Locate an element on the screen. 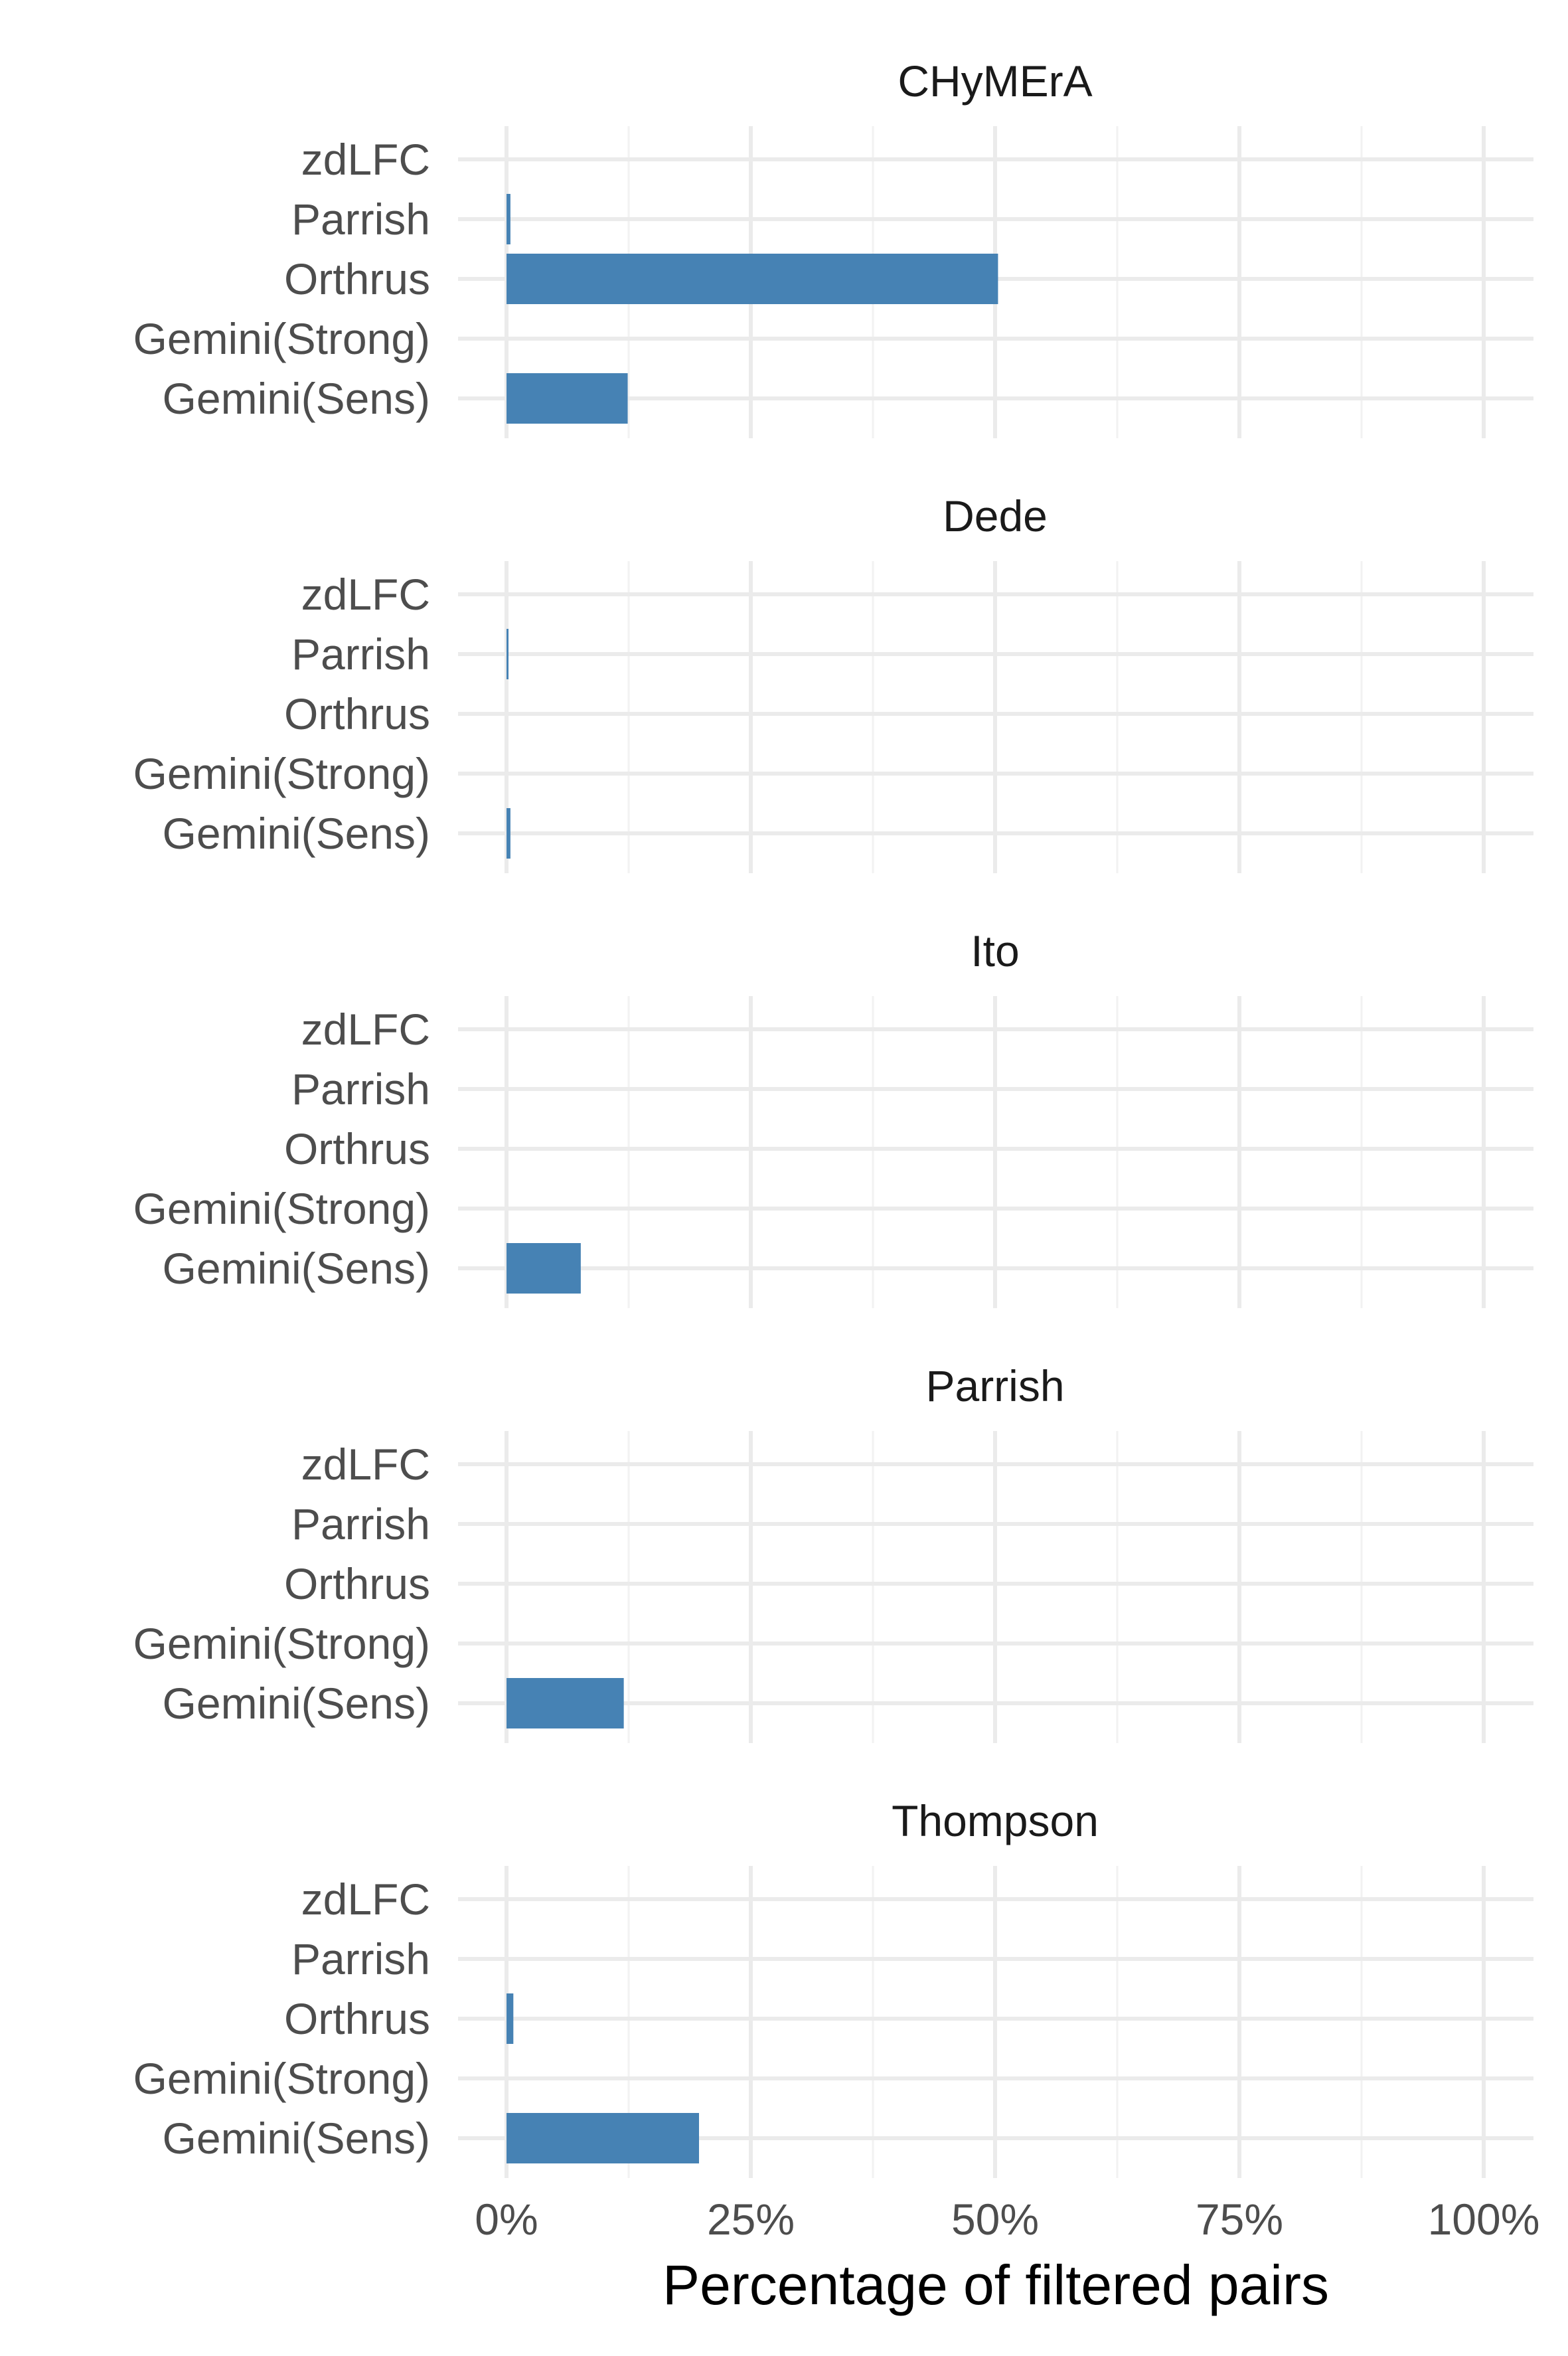 Image resolution: width=1568 pixels, height=2356 pixels. x-tick-label: 25% is located at coordinates (751, 2219).